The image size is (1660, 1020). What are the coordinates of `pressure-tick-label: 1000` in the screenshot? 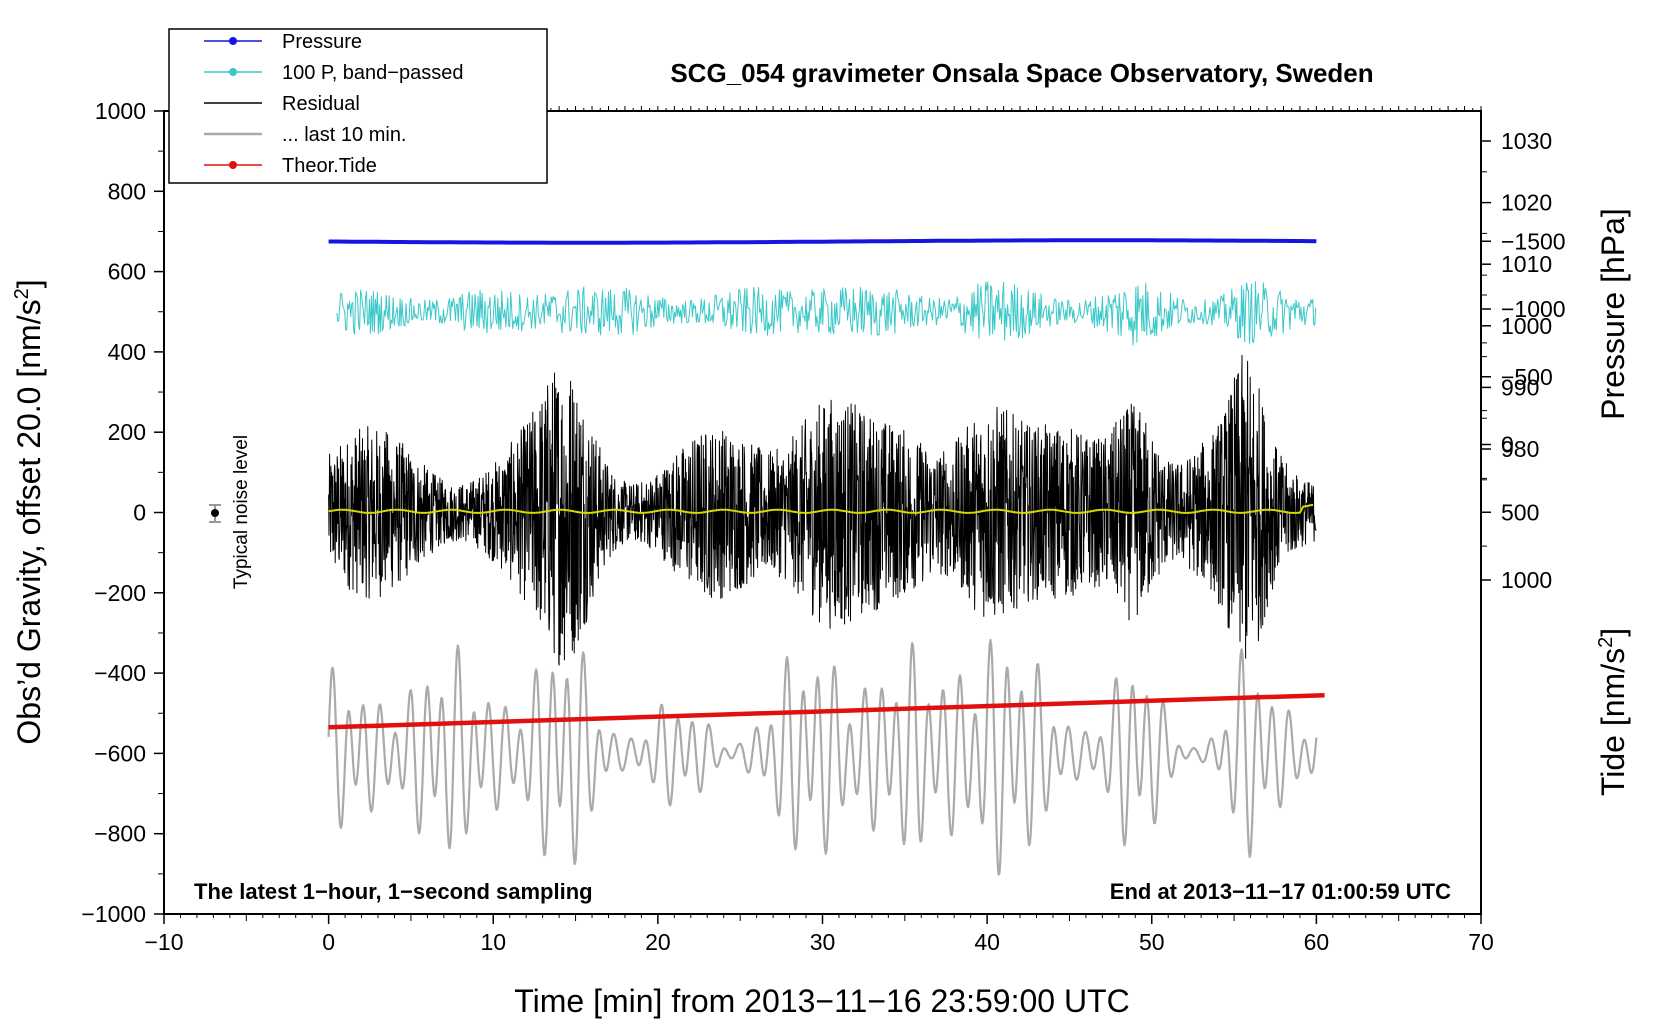 It's located at (1526, 326).